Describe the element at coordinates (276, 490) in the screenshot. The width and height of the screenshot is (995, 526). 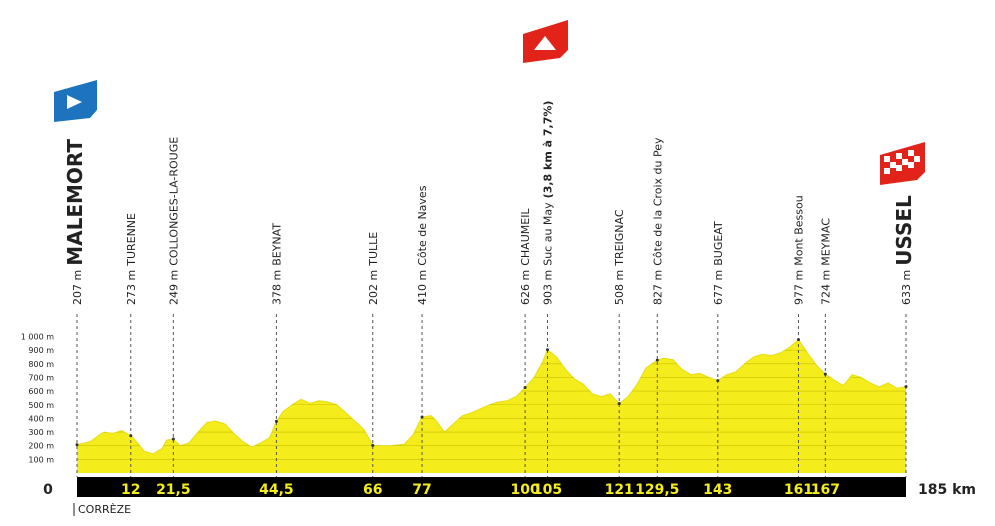
I see `x-tick-label: 44,5` at that location.